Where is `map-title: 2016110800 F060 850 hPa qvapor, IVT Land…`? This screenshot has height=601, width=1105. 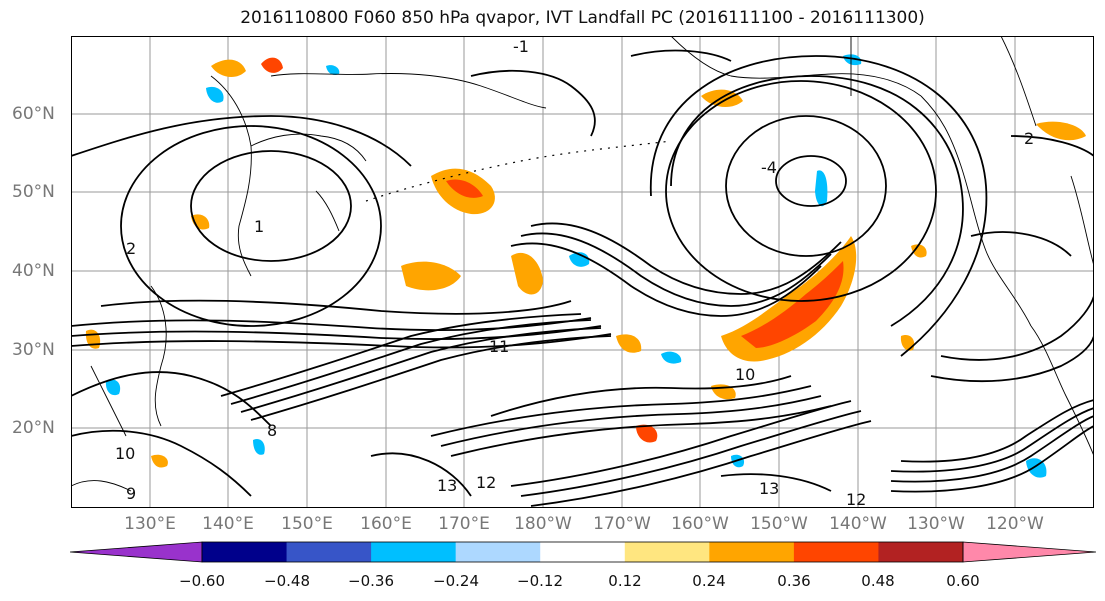
map-title: 2016110800 F060 850 hPa qvapor, IVT Land… is located at coordinates (582, 18).